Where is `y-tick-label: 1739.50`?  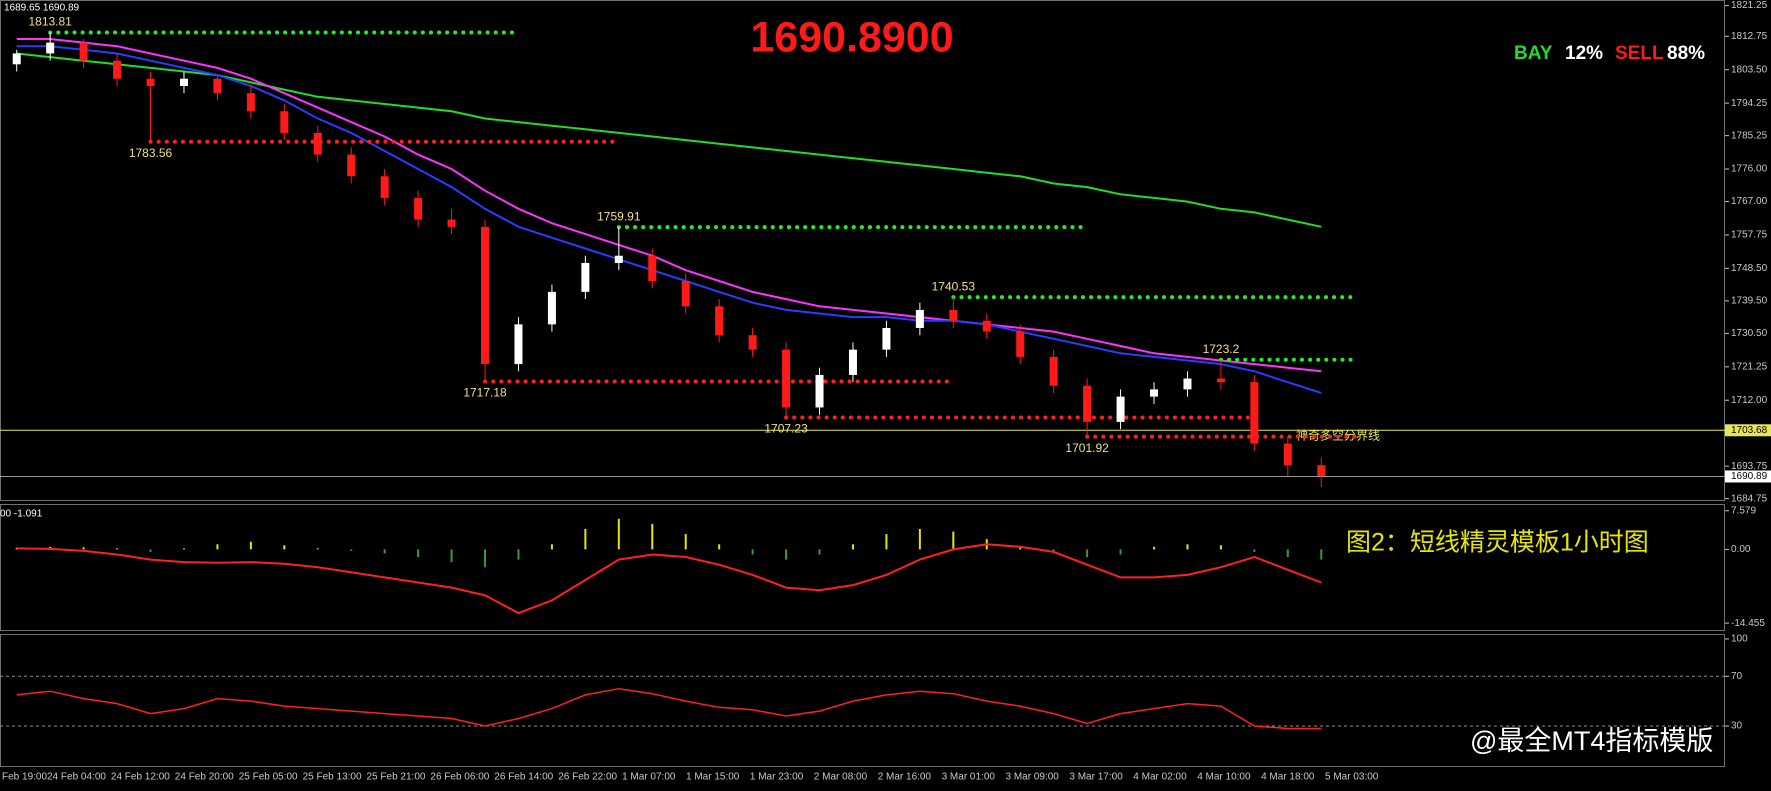
y-tick-label: 1739.50 is located at coordinates (1749, 301).